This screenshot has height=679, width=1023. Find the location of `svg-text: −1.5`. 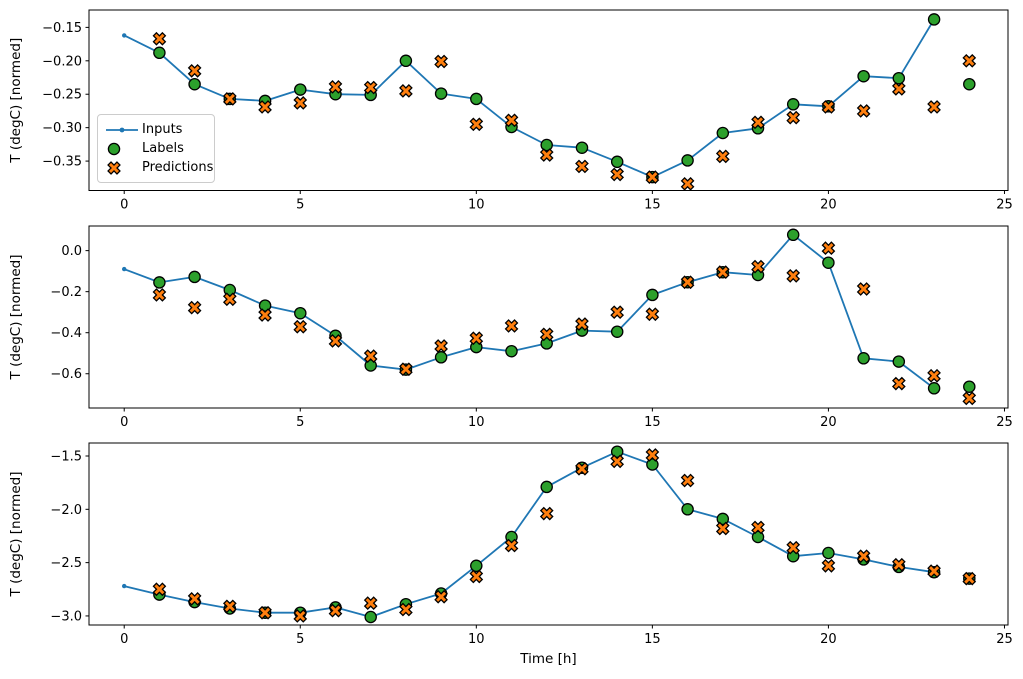

svg-text: −1.5 is located at coordinates (66, 457).